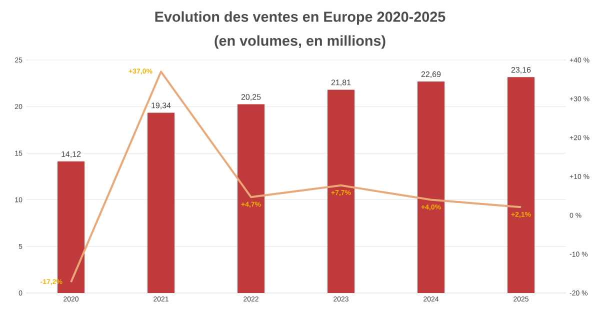  I want to click on data-label: 19,34, so click(161, 106).